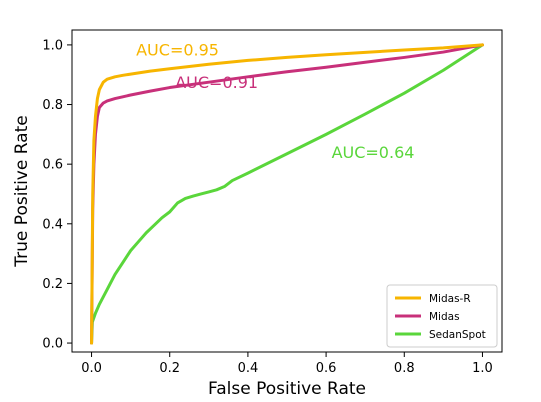  I want to click on y-tick-label: 0.0, so click(52, 344).